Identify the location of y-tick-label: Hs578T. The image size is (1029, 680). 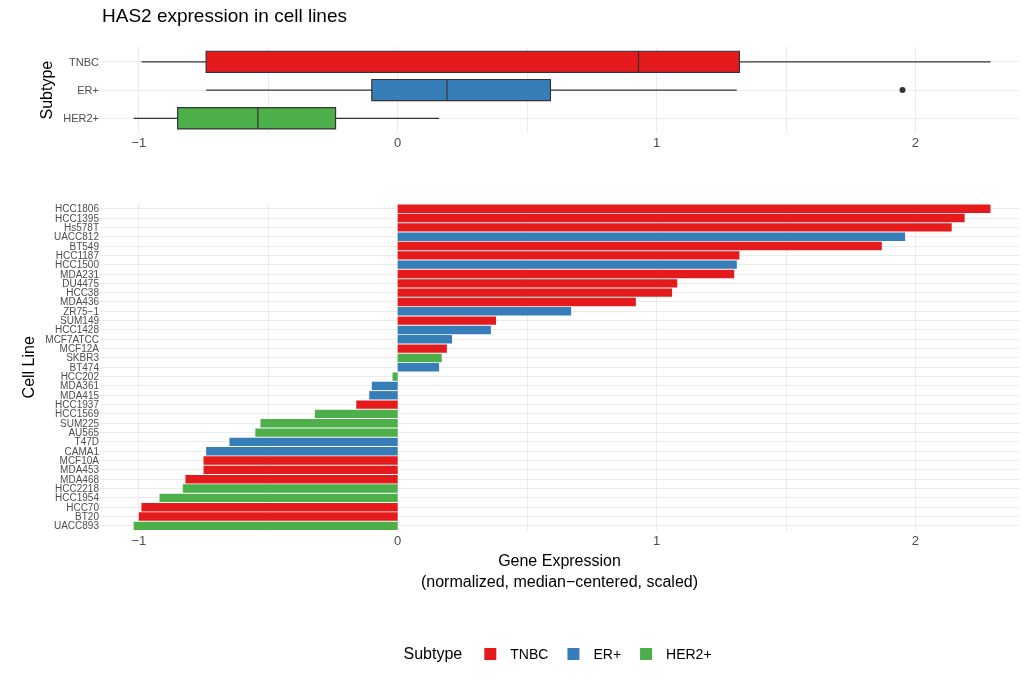
(81, 227).